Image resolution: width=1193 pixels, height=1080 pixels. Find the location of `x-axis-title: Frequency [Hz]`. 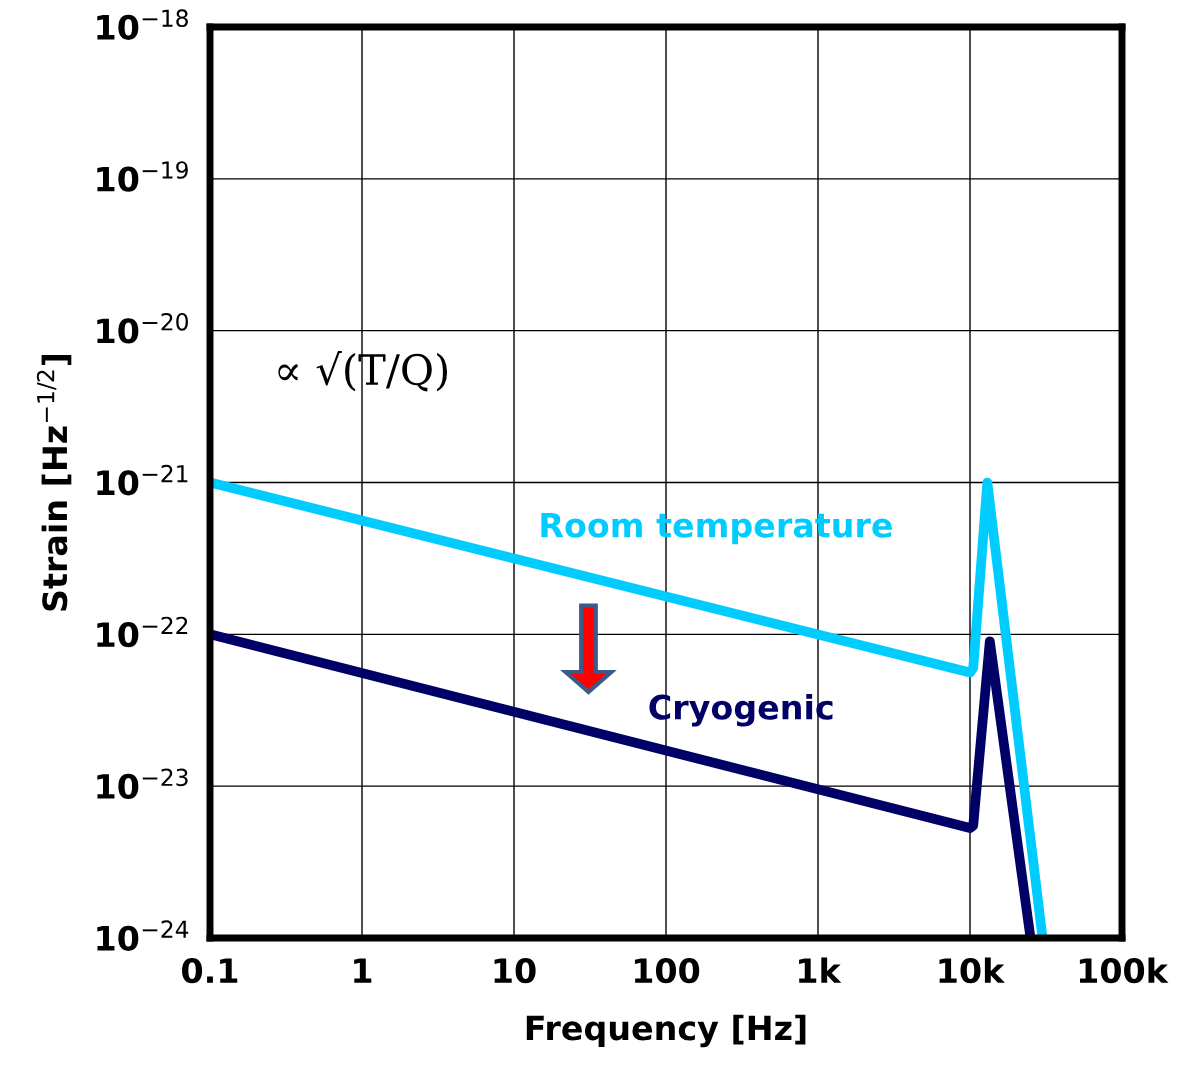

x-axis-title: Frequency [Hz] is located at coordinates (666, 1031).